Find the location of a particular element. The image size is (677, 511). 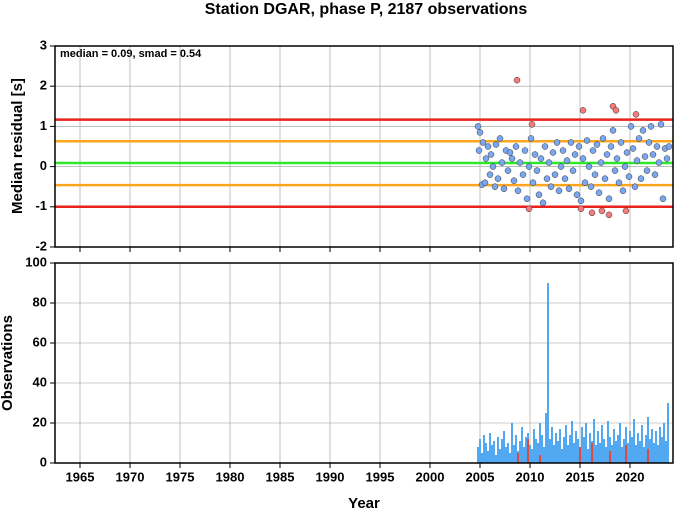

y-tick-label: 1 is located at coordinates (43, 125).